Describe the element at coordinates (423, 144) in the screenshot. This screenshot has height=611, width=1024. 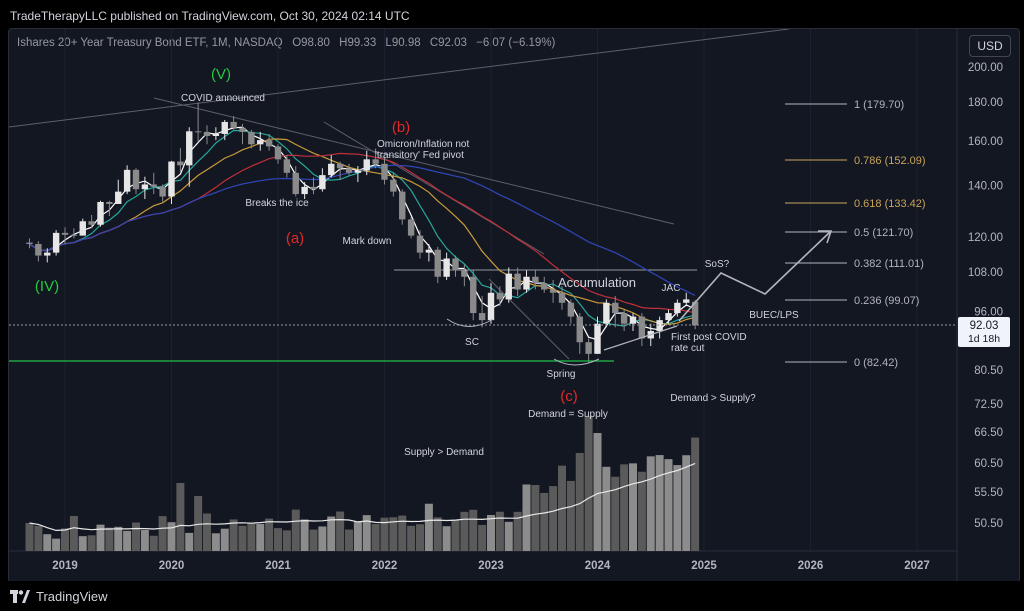
I see `label-omicron-1: Omicron/Inflation not` at that location.